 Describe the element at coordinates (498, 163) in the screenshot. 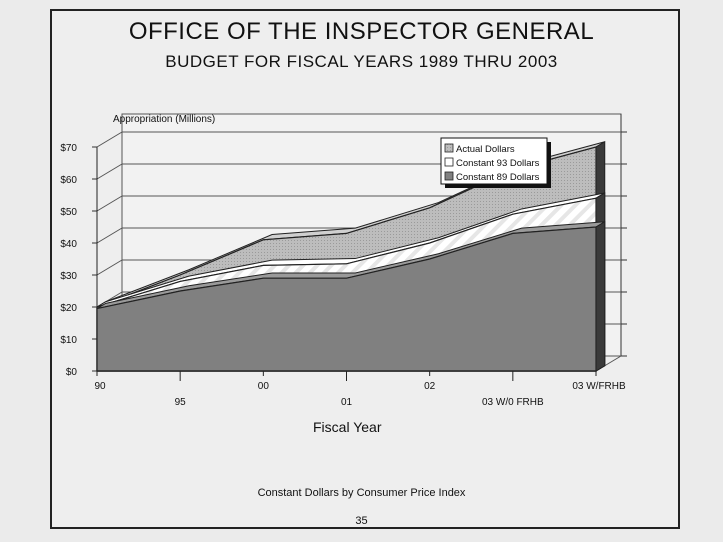

I see `legend-label: Constant 93 Dollars` at that location.